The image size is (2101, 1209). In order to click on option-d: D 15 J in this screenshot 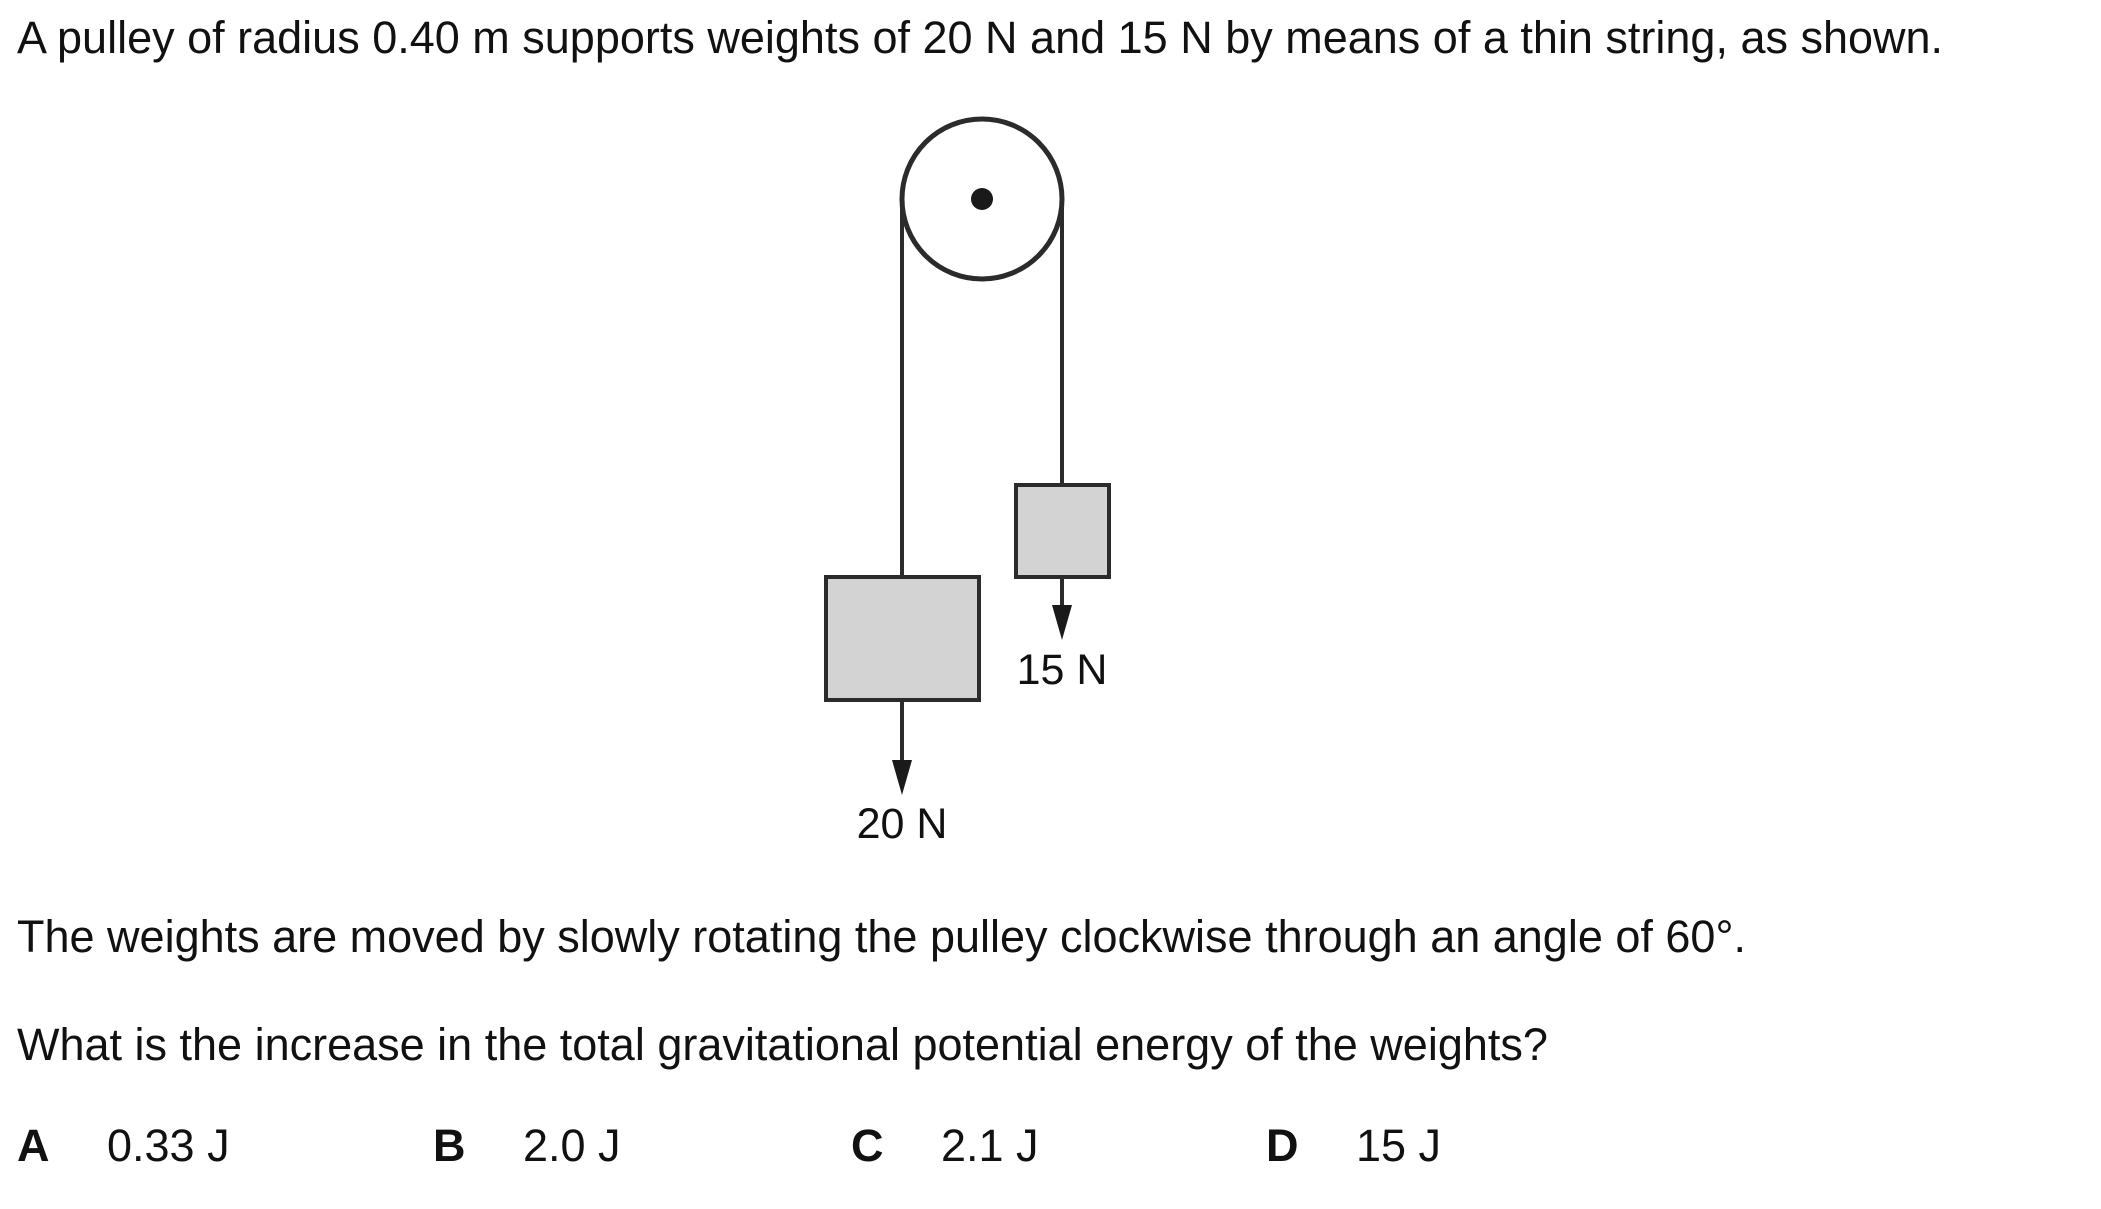, I will do `click(1353, 1146)`.